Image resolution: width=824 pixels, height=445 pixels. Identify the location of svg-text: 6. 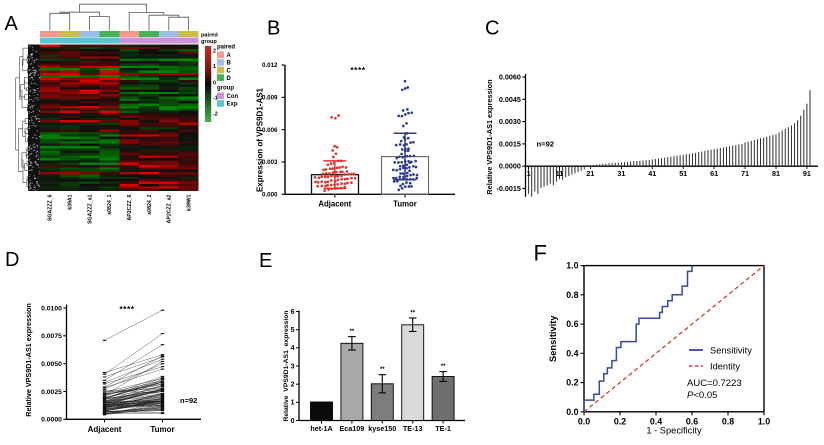
(293, 312).